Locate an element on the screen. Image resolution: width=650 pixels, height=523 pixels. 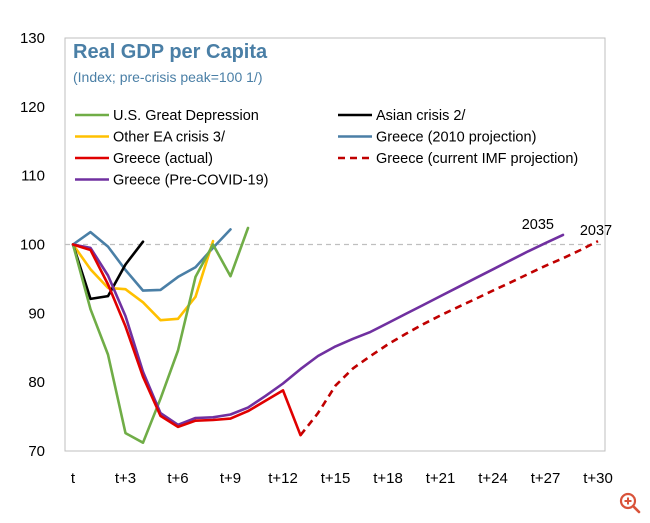
y-tick-label: 110 is located at coordinates (33, 176).